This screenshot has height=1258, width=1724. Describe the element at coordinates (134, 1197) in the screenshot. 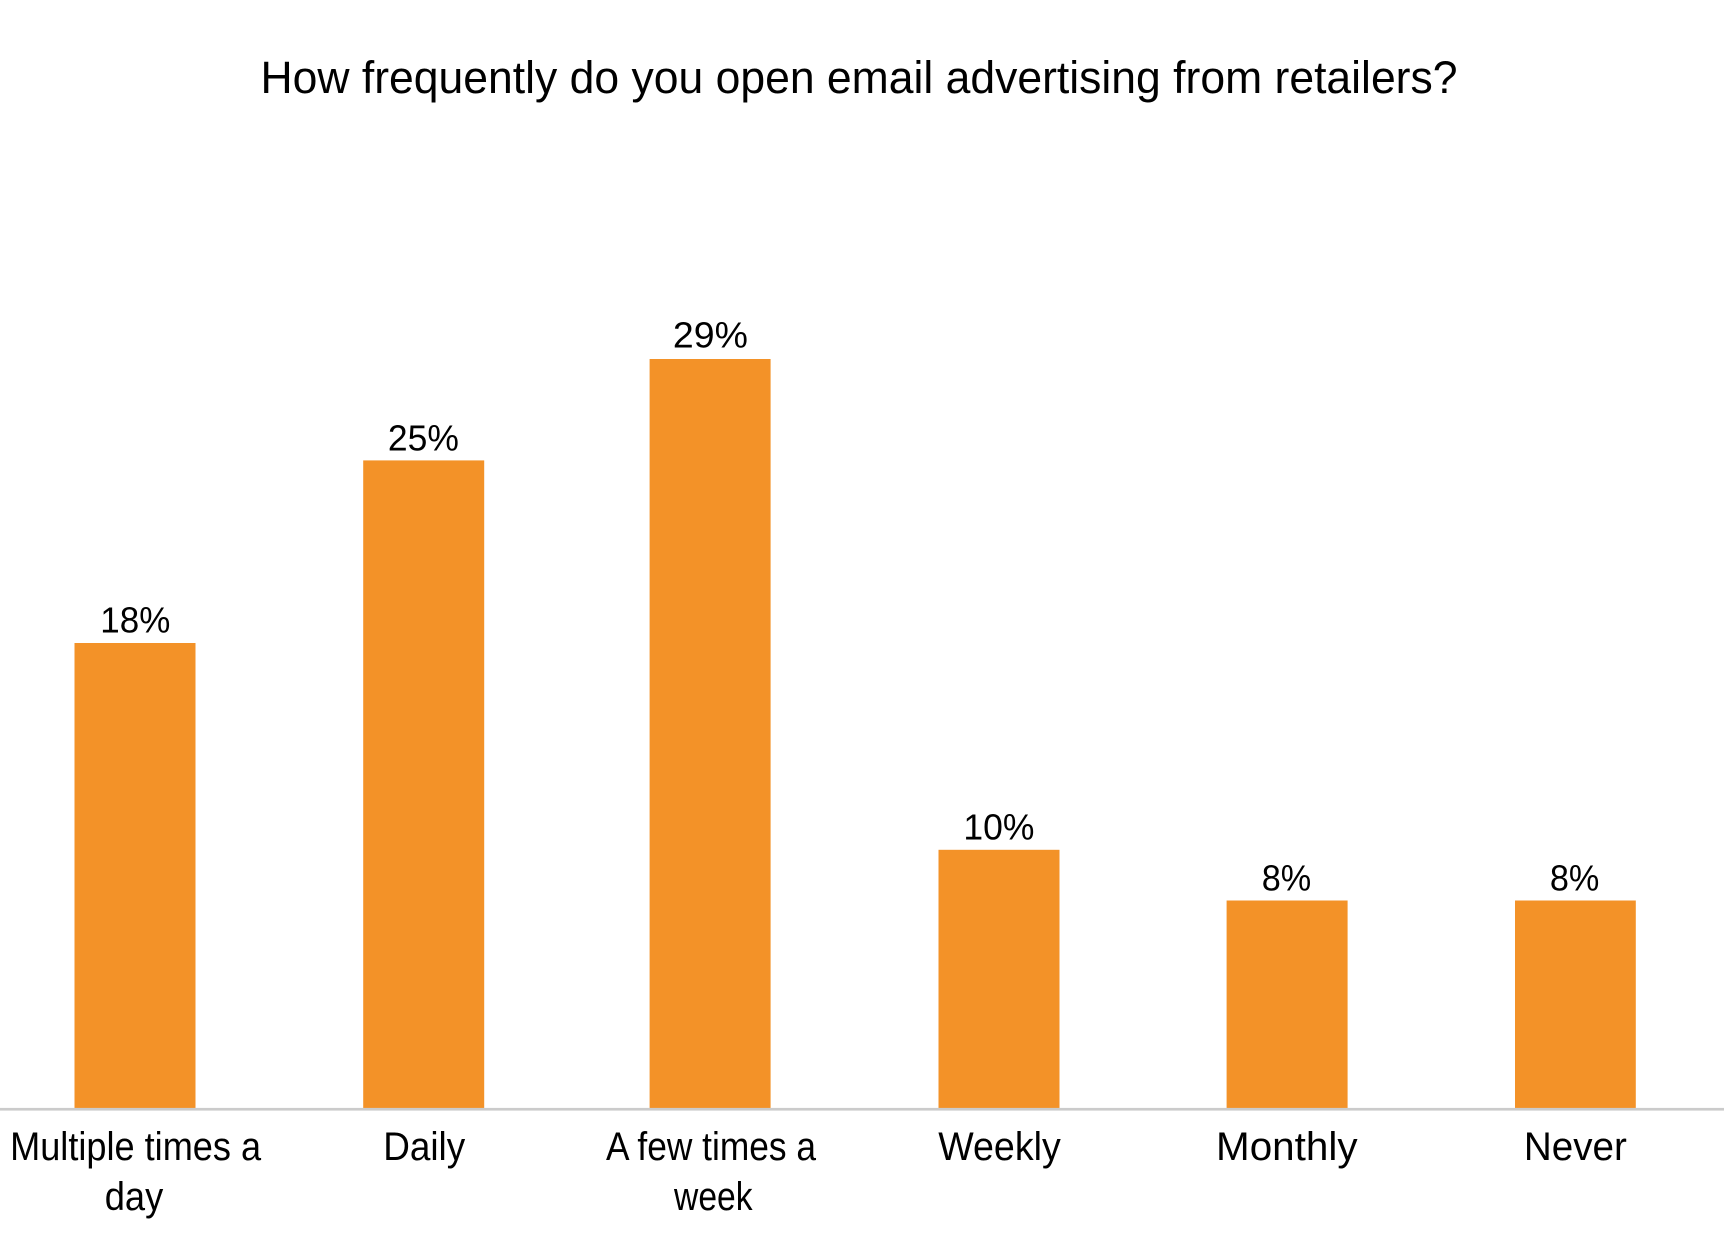

I see `svg-text: day` at that location.